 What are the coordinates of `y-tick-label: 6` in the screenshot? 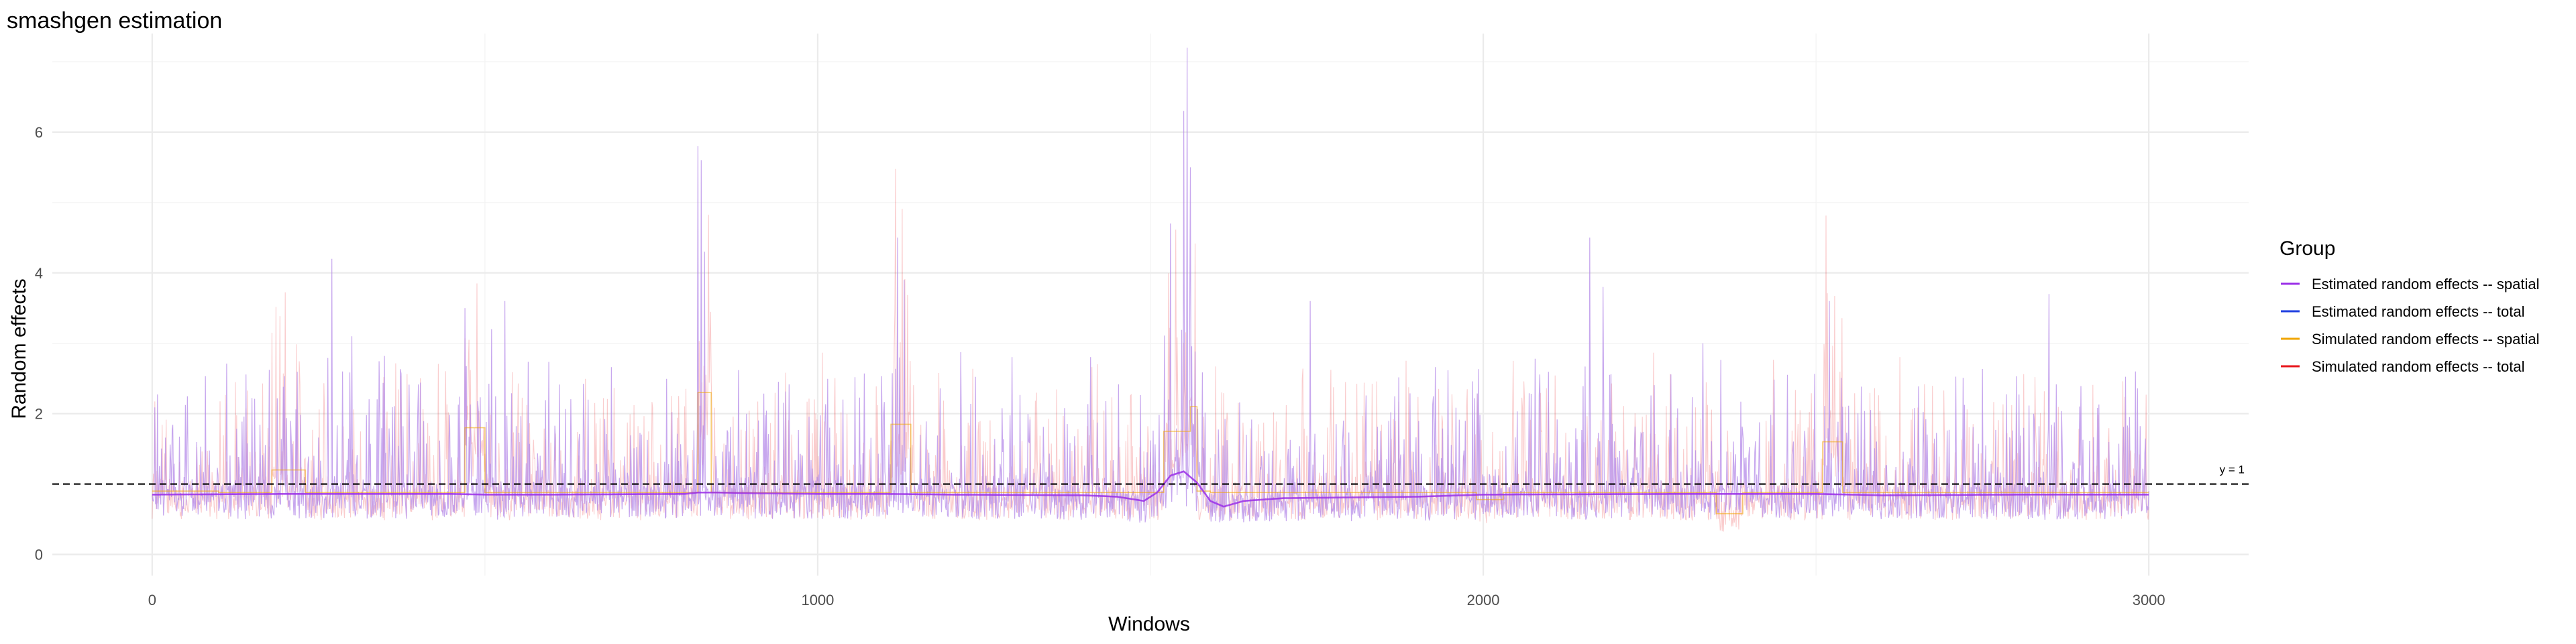 It's located at (39, 132).